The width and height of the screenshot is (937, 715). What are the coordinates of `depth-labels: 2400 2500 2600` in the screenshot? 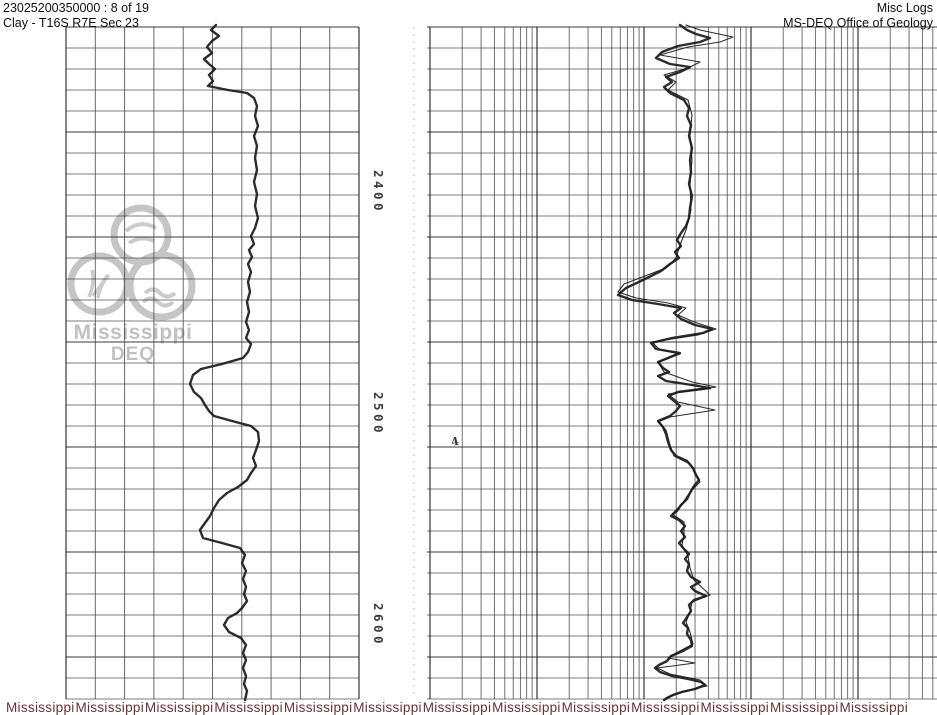 It's located at (378, 408).